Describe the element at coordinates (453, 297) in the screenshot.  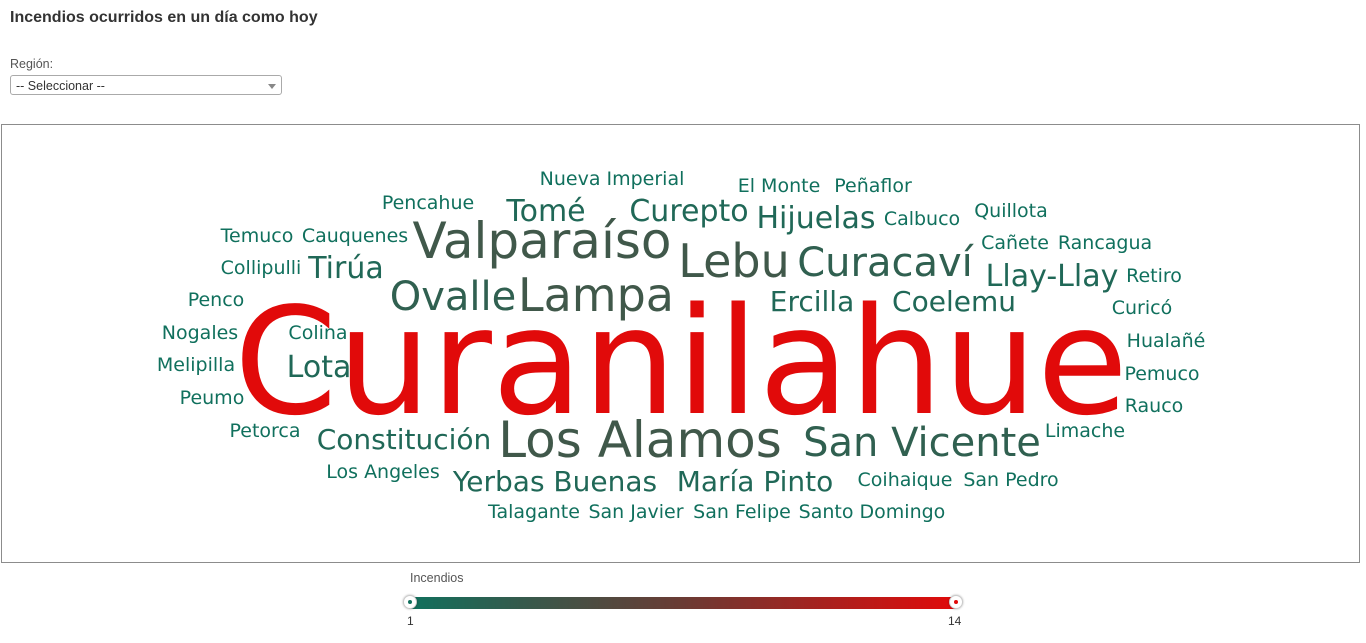
I see `word-ovalle: Ovalle` at that location.